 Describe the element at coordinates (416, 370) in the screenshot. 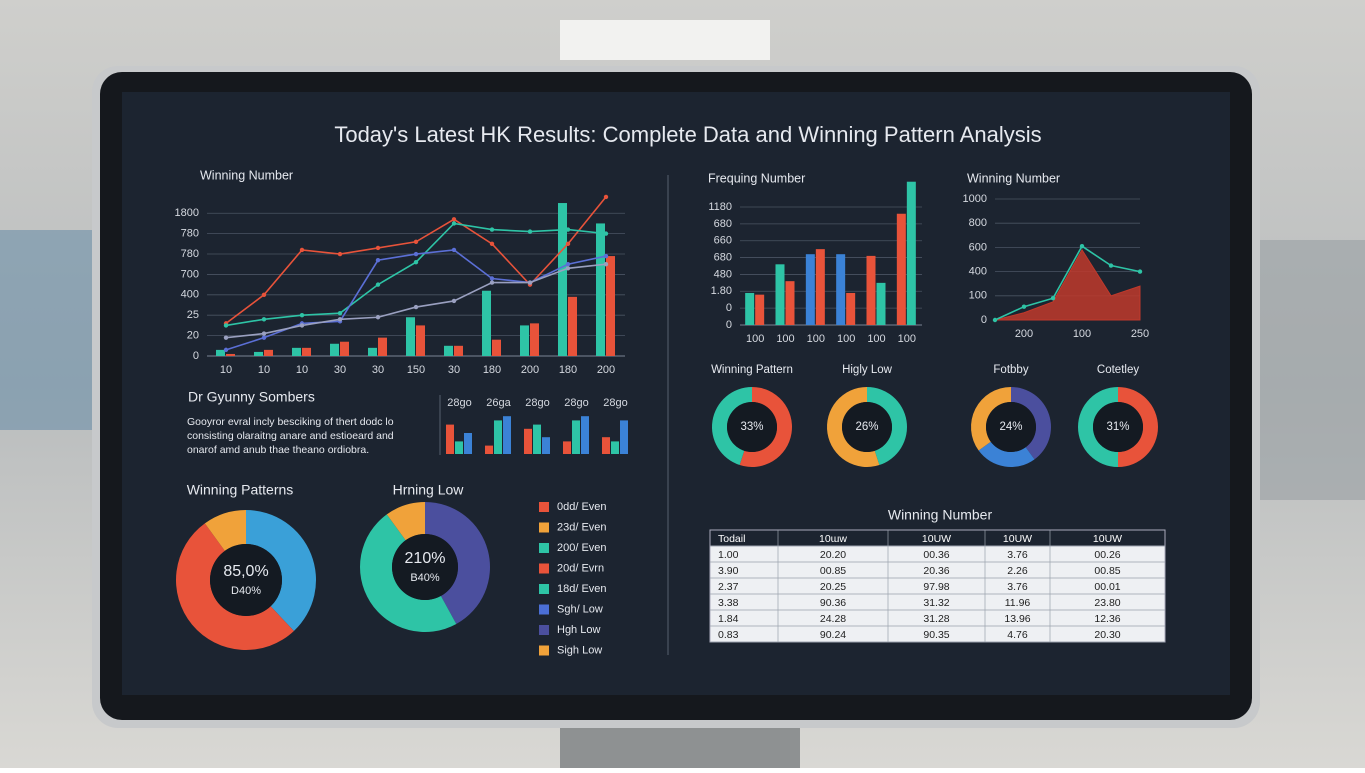

I see `x-tick-label: 150` at that location.